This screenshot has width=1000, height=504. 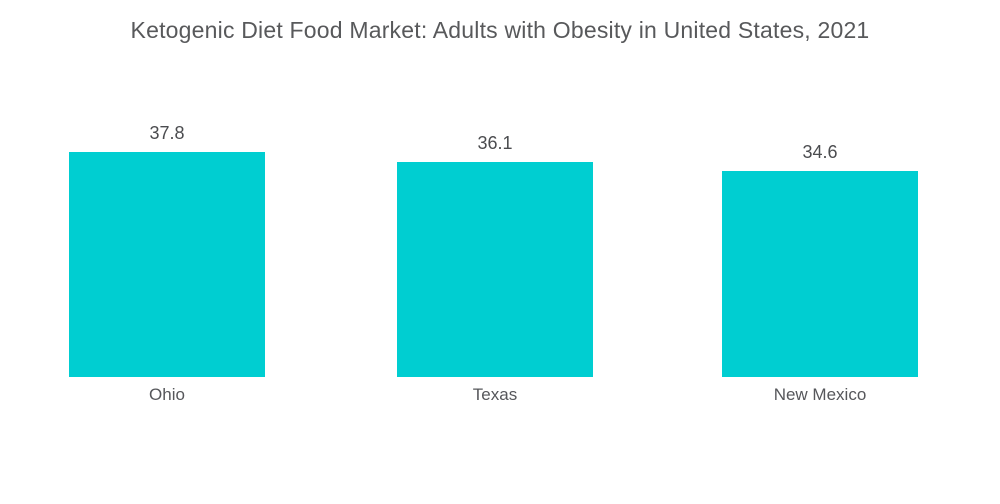 I want to click on bar-ohio, so click(x=167, y=264).